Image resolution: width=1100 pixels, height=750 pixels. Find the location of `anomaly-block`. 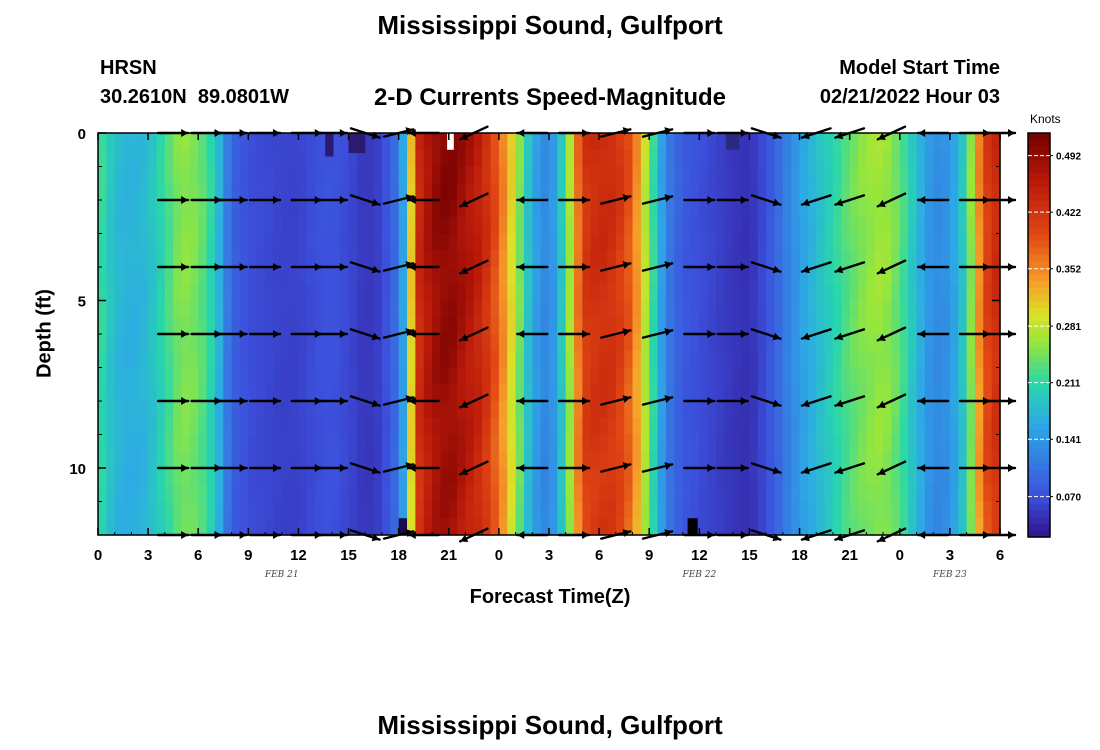

anomaly-block is located at coordinates (403, 526).